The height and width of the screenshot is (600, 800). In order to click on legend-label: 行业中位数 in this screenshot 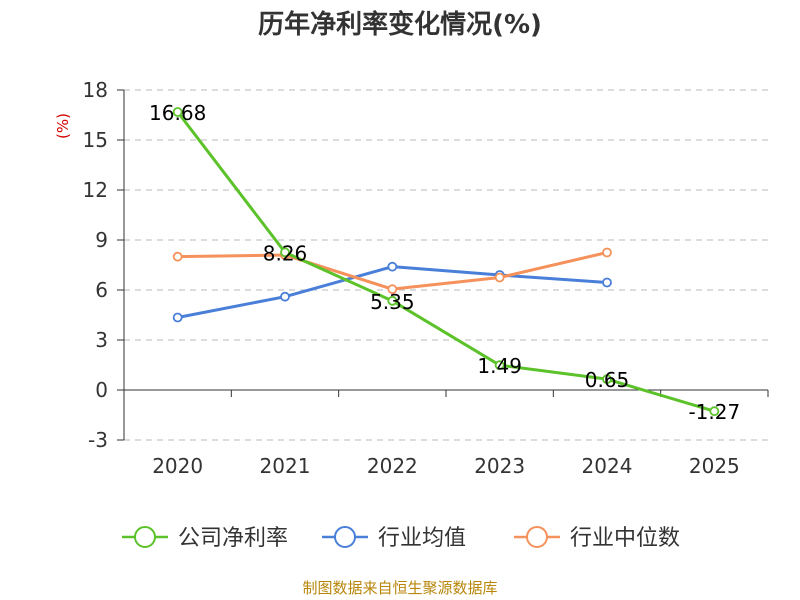, I will do `click(625, 538)`.